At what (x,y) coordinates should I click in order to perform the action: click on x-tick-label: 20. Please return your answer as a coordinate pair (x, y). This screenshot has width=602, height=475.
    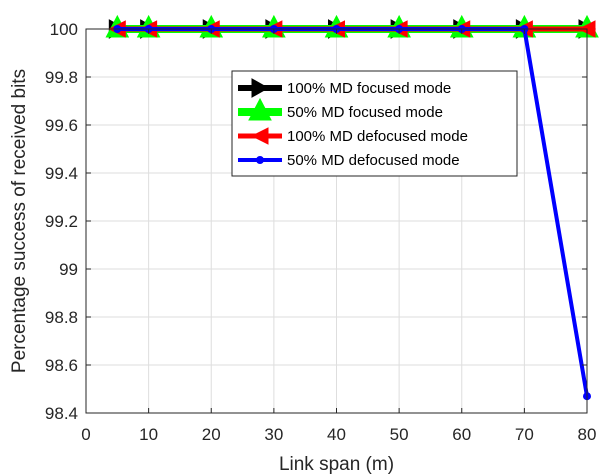
    Looking at the image, I should click on (211, 434).